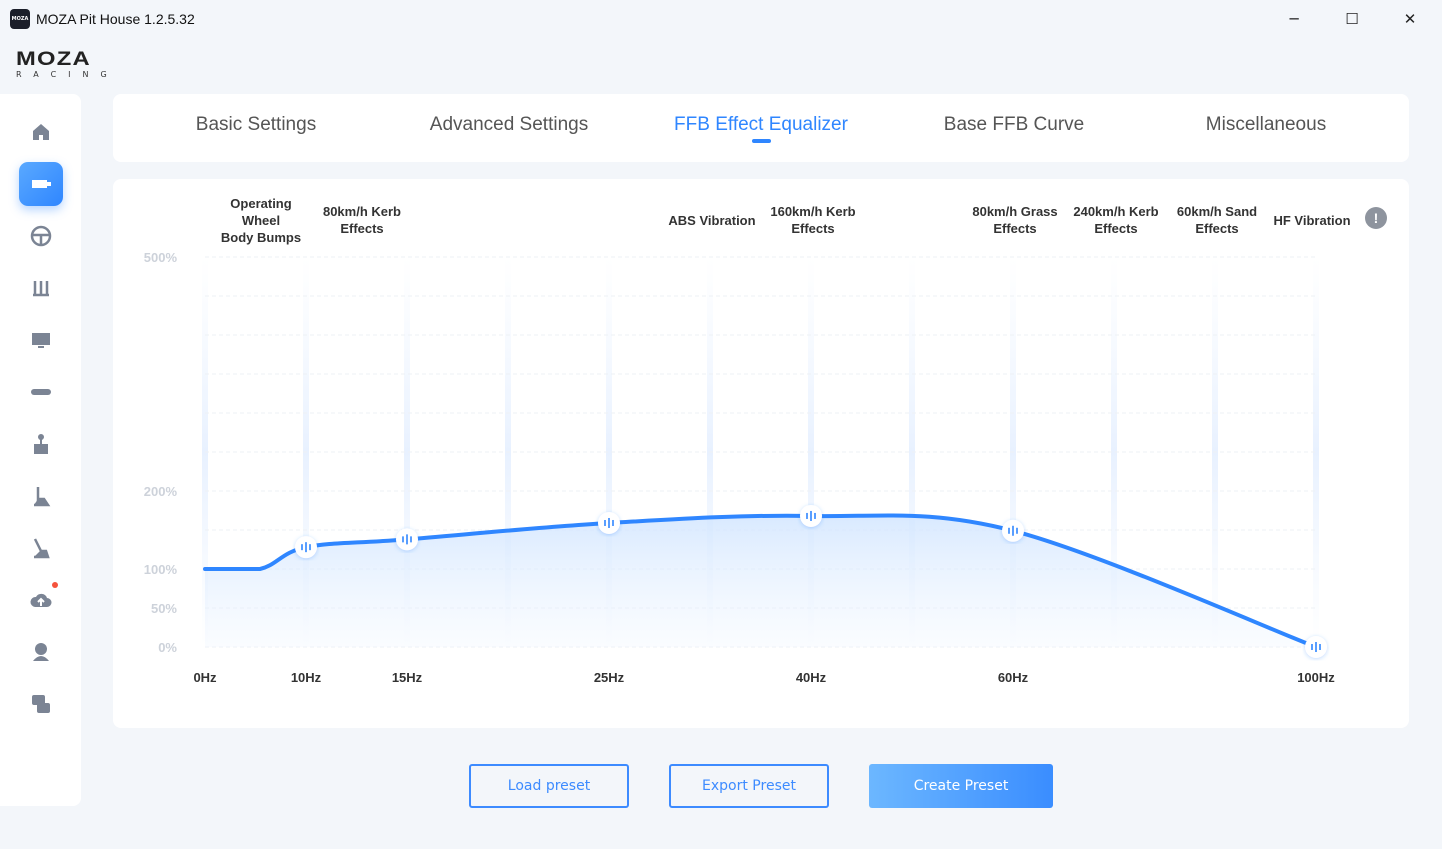 The width and height of the screenshot is (1442, 849). I want to click on cloud-upload-icon, so click(41, 600).